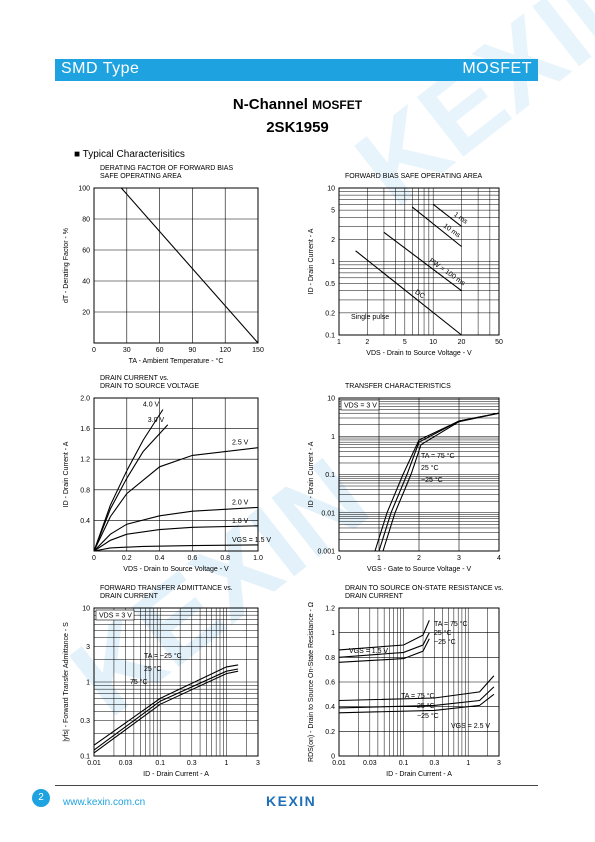 The width and height of the screenshot is (595, 842). Describe the element at coordinates (470, 726) in the screenshot. I see `series-label: VGS = 2.5 V` at that location.